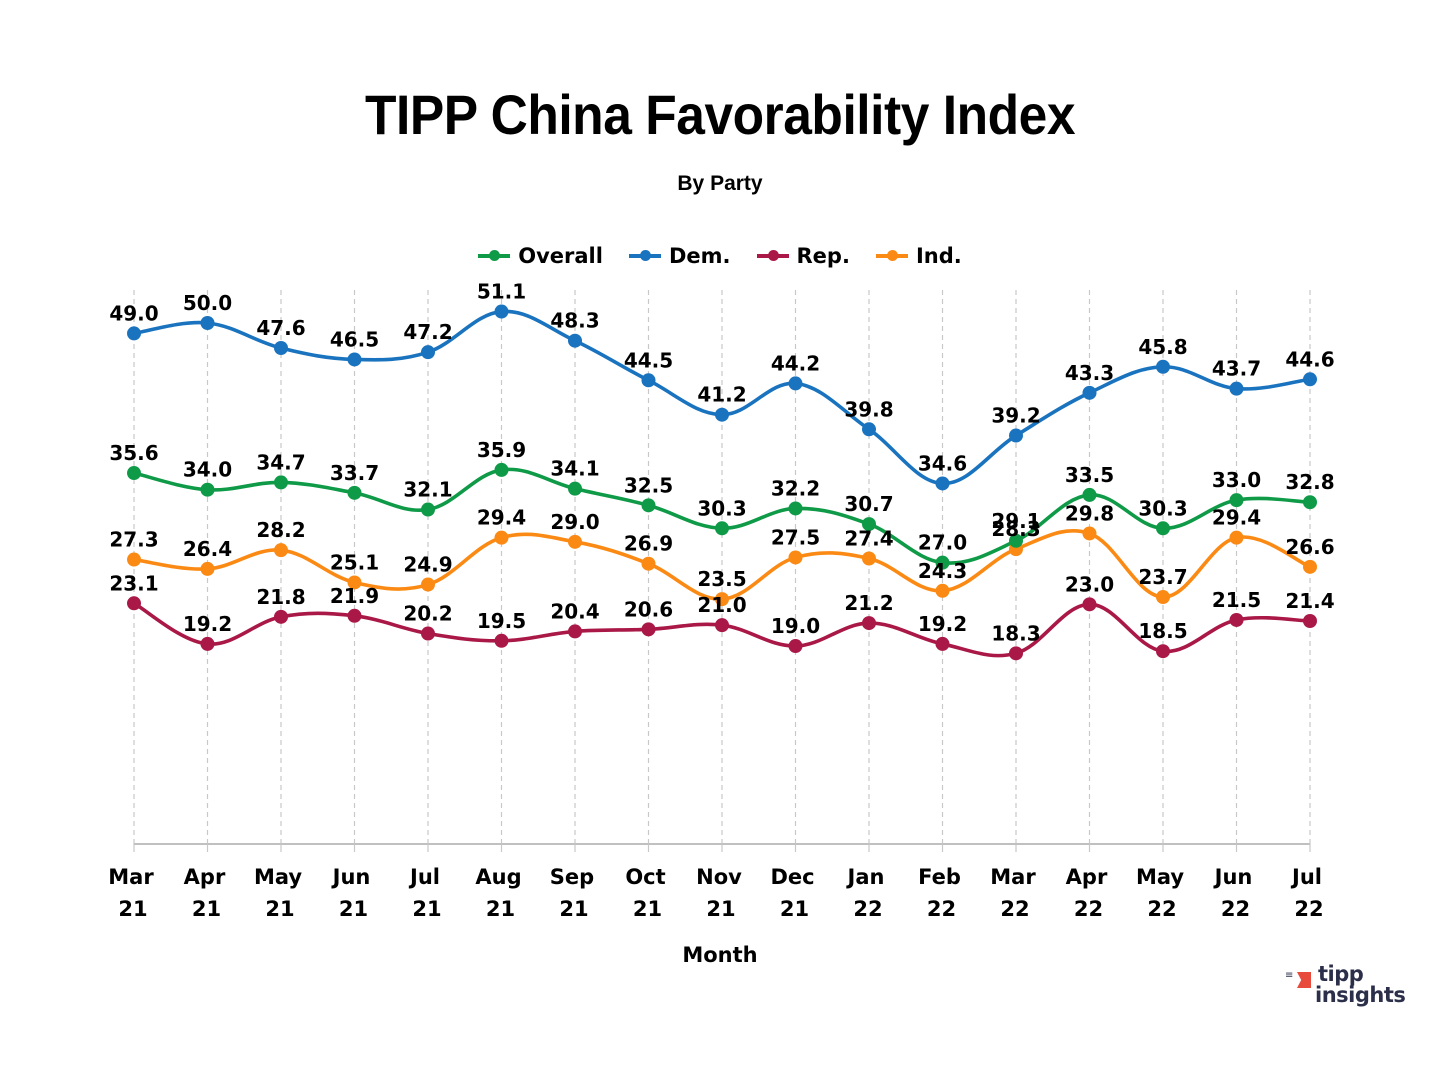 The image size is (1440, 1080). Describe the element at coordinates (720, 955) in the screenshot. I see `x-axis-title: Month` at that location.